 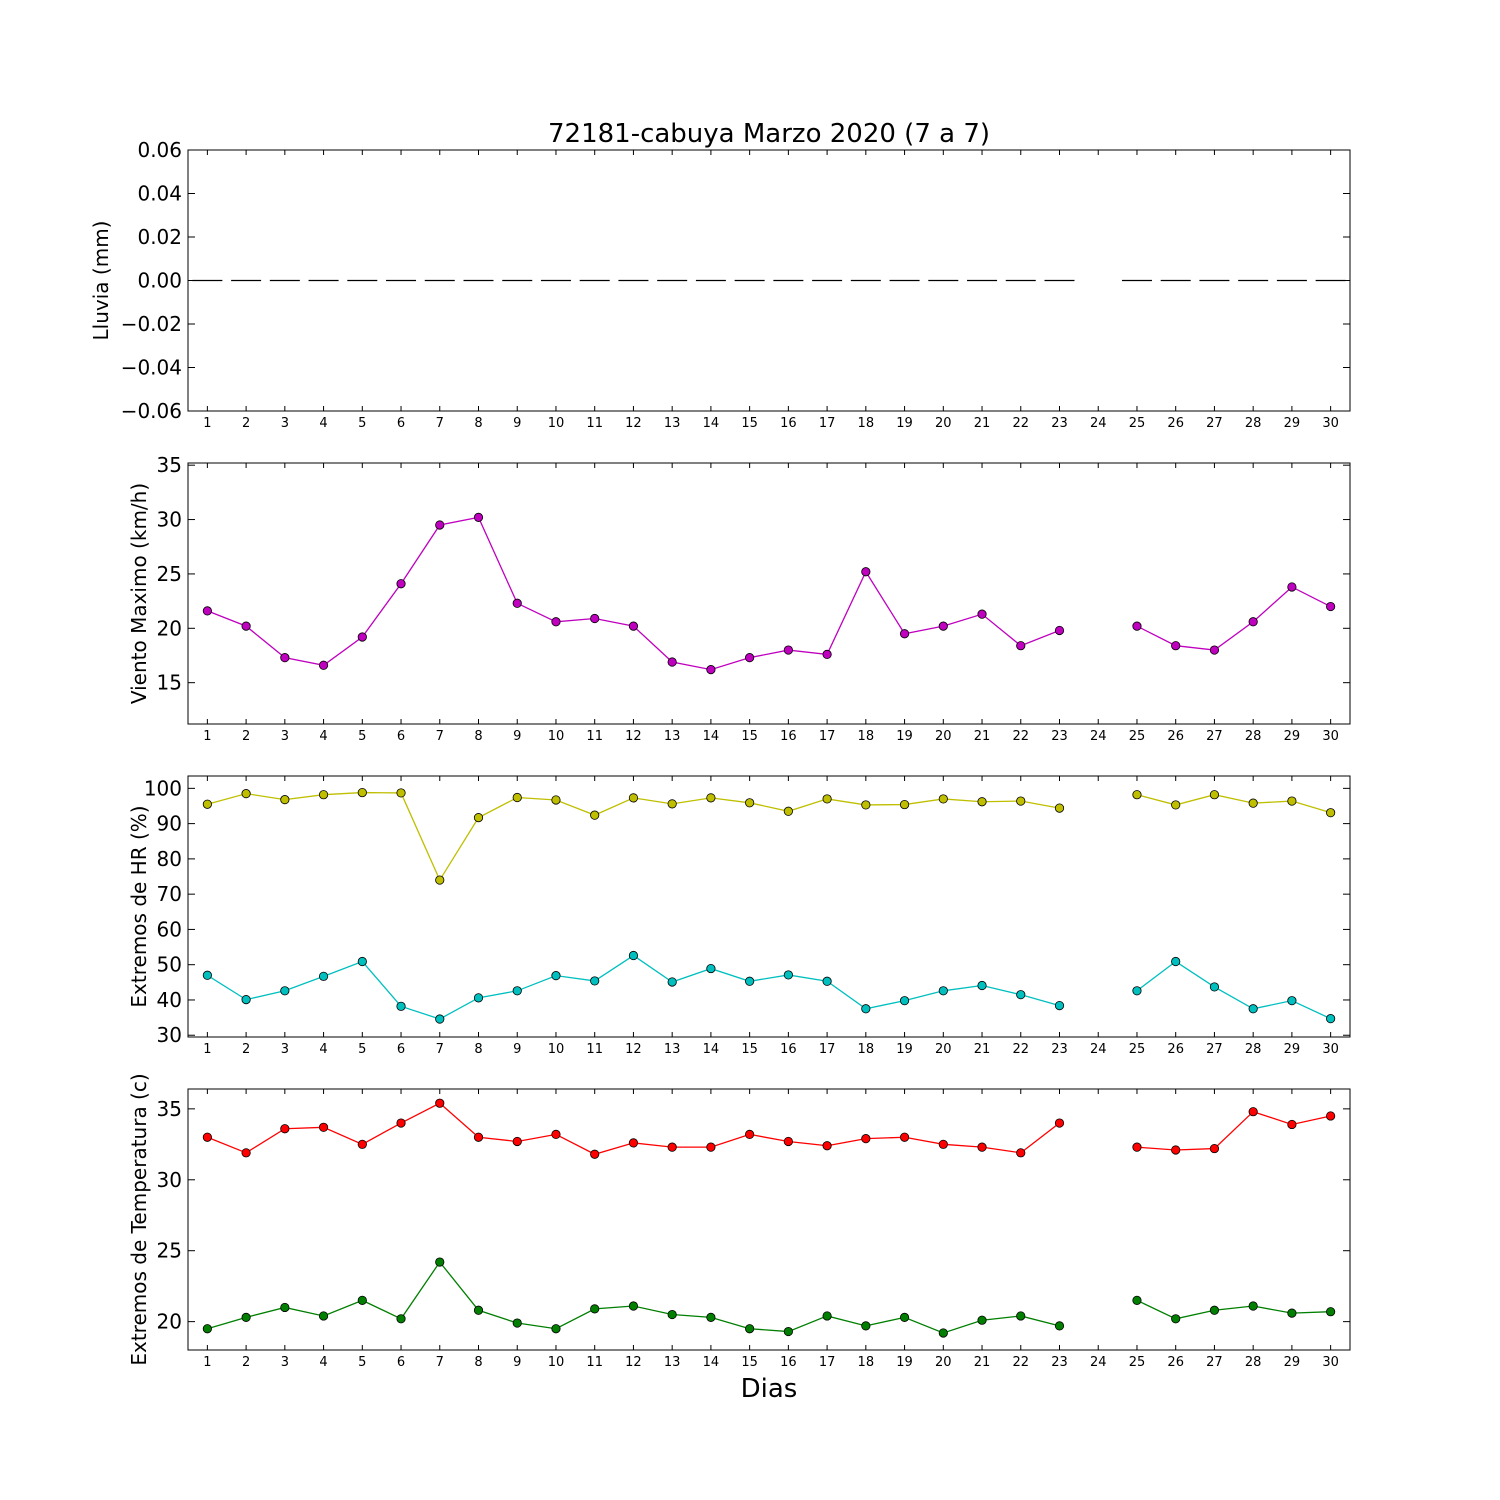 What do you see at coordinates (401, 736) in the screenshot?
I see `x-tick-label: 6` at bounding box center [401, 736].